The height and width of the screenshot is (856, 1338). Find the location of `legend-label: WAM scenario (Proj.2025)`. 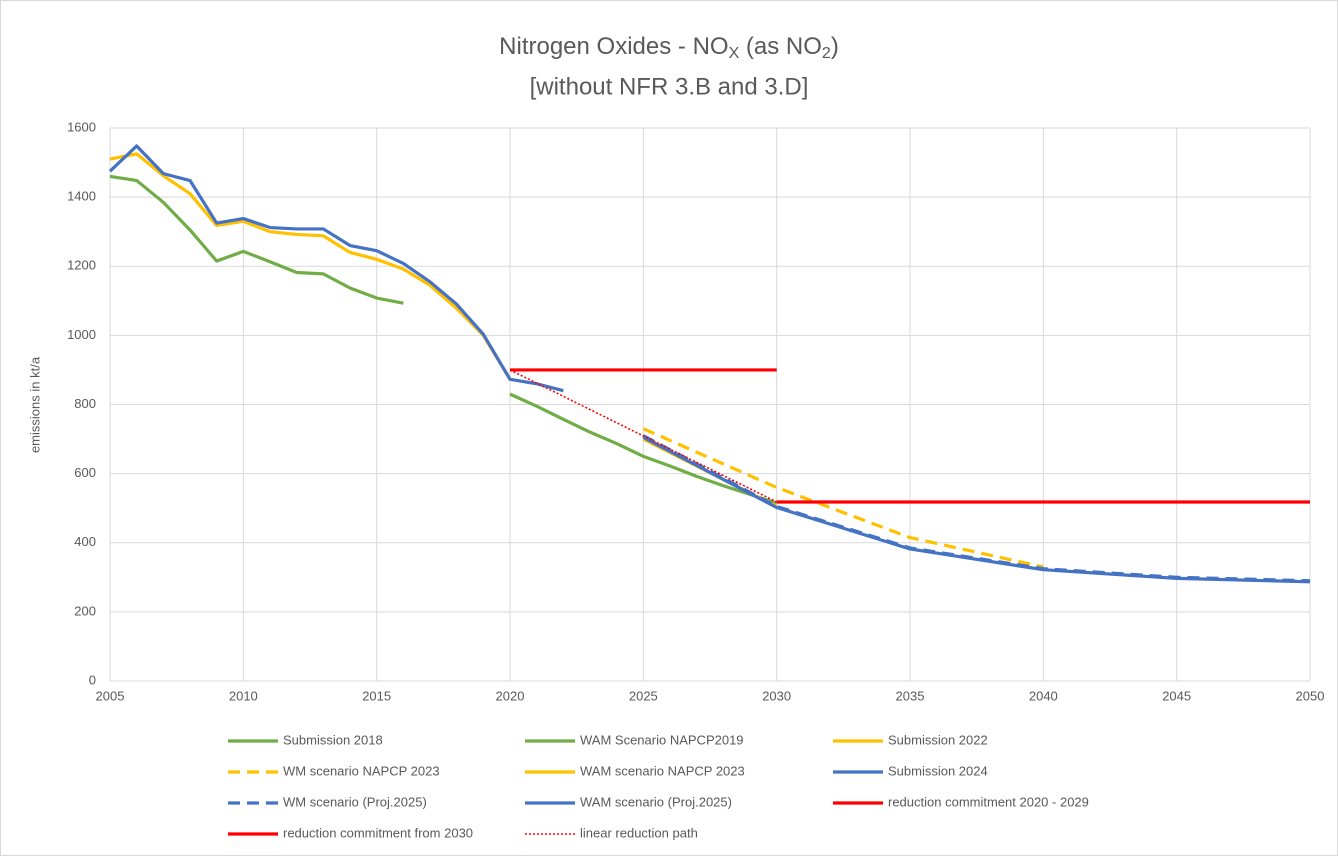

legend-label: WAM scenario (Proj.2025) is located at coordinates (656, 801).